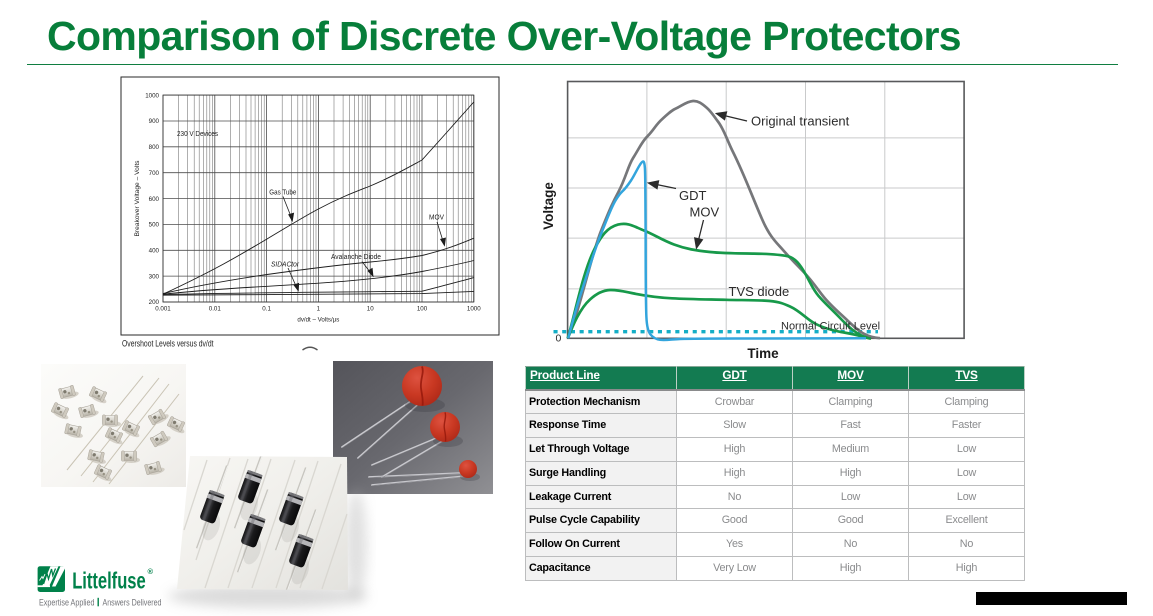 This screenshot has width=1153, height=616. I want to click on svg-text: 1, so click(319, 309).